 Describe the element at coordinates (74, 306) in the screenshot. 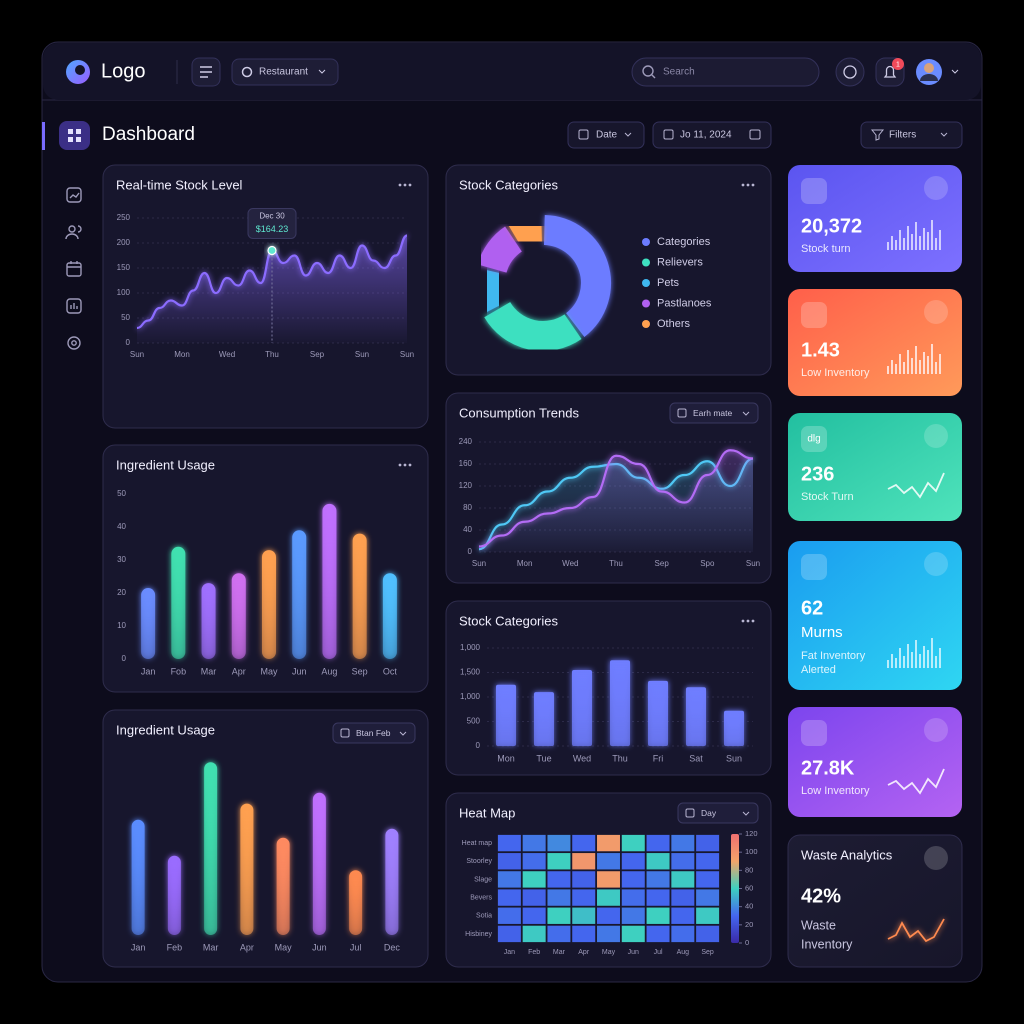

I see `nav-reports` at that location.